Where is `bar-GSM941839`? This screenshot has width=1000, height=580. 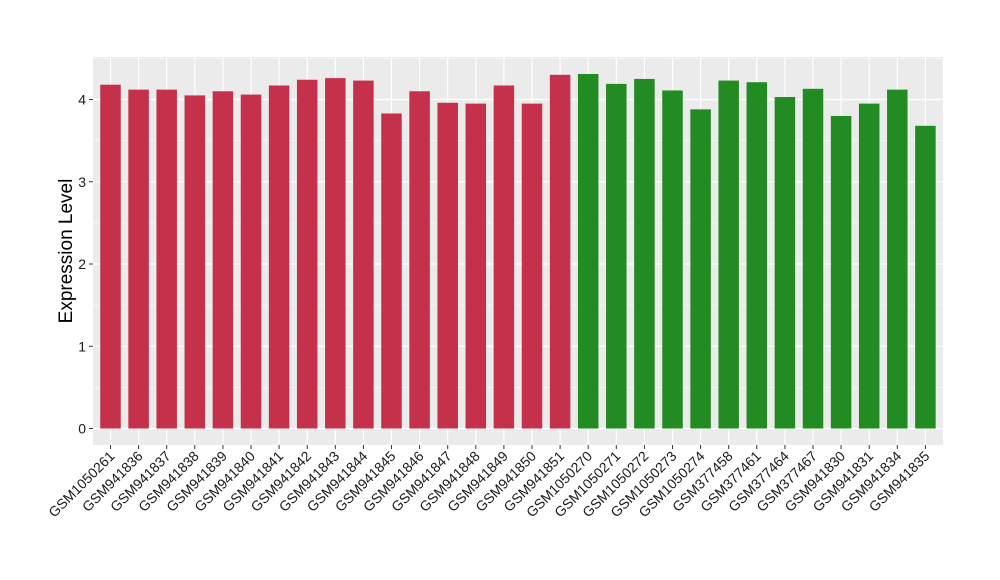 bar-GSM941839 is located at coordinates (223, 260).